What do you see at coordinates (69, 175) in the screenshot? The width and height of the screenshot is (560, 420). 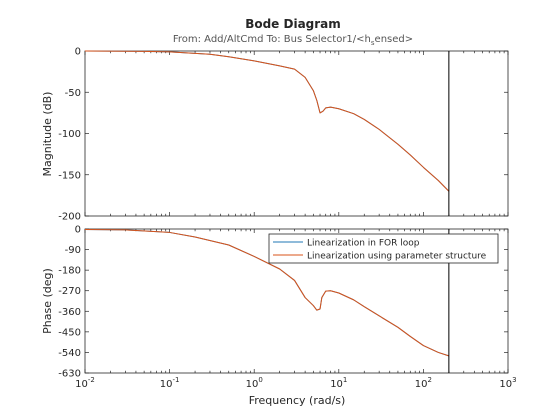 I see `mag-y-tick-label: -150` at bounding box center [69, 175].